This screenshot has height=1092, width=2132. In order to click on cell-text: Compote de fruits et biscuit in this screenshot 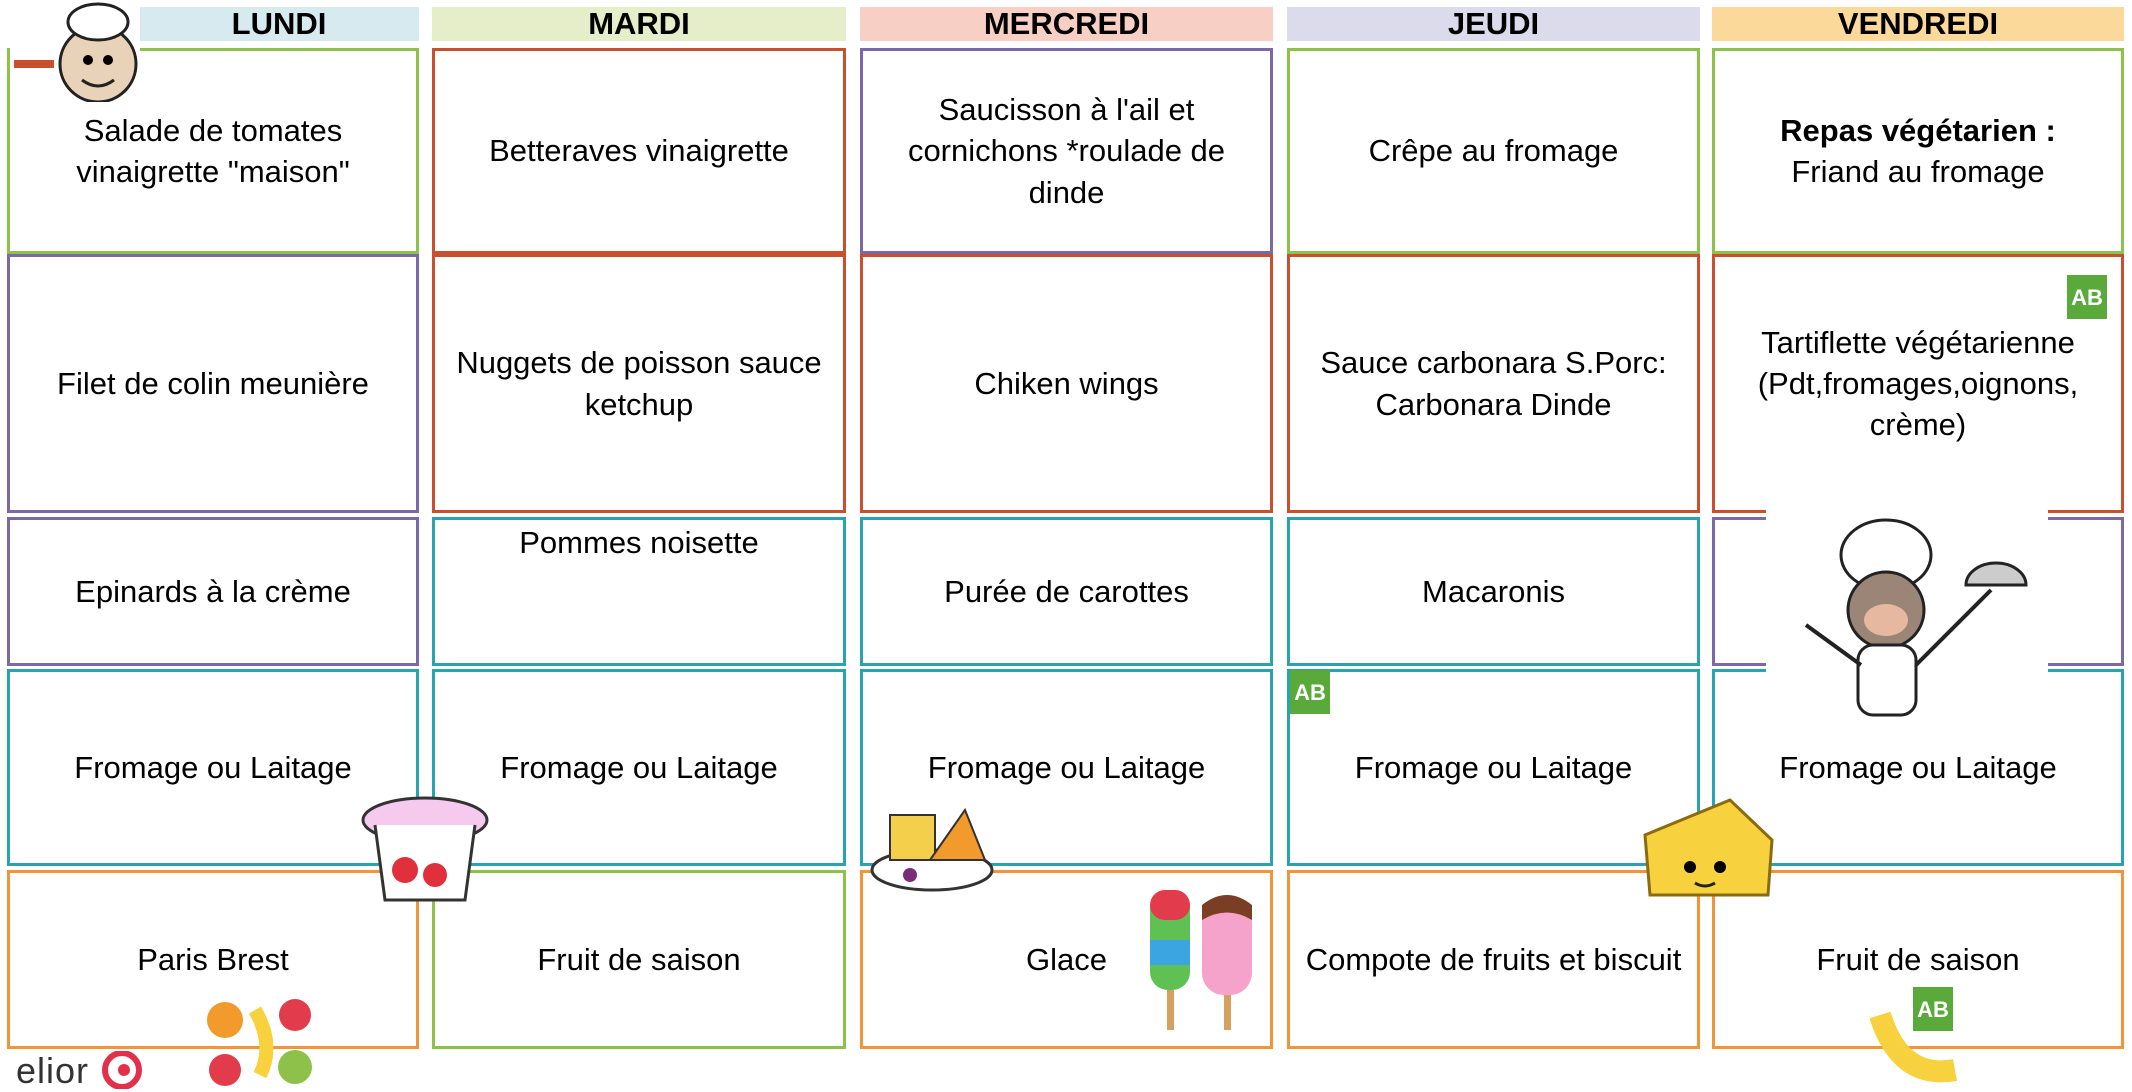, I will do `click(1493, 959)`.